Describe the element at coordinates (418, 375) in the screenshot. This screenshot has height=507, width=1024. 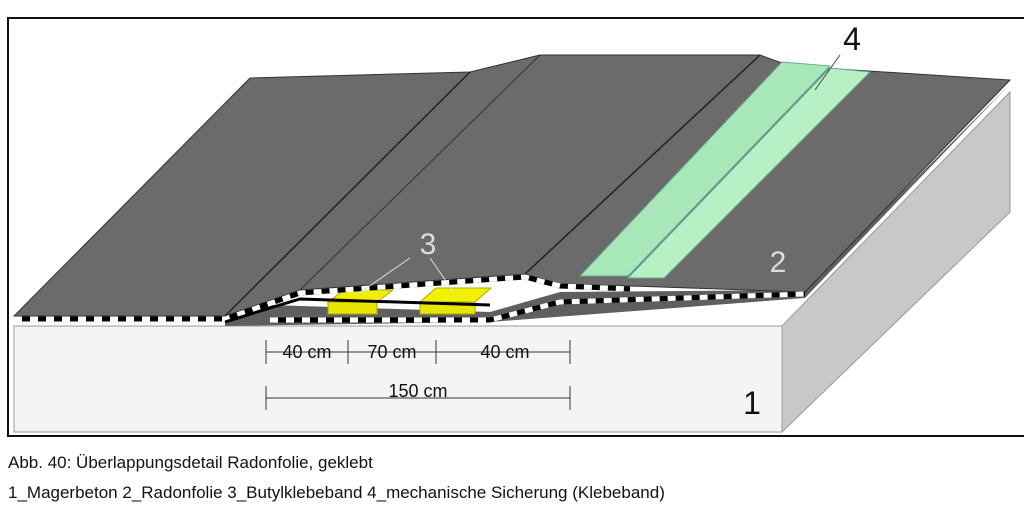
I see `dimension-lines` at that location.